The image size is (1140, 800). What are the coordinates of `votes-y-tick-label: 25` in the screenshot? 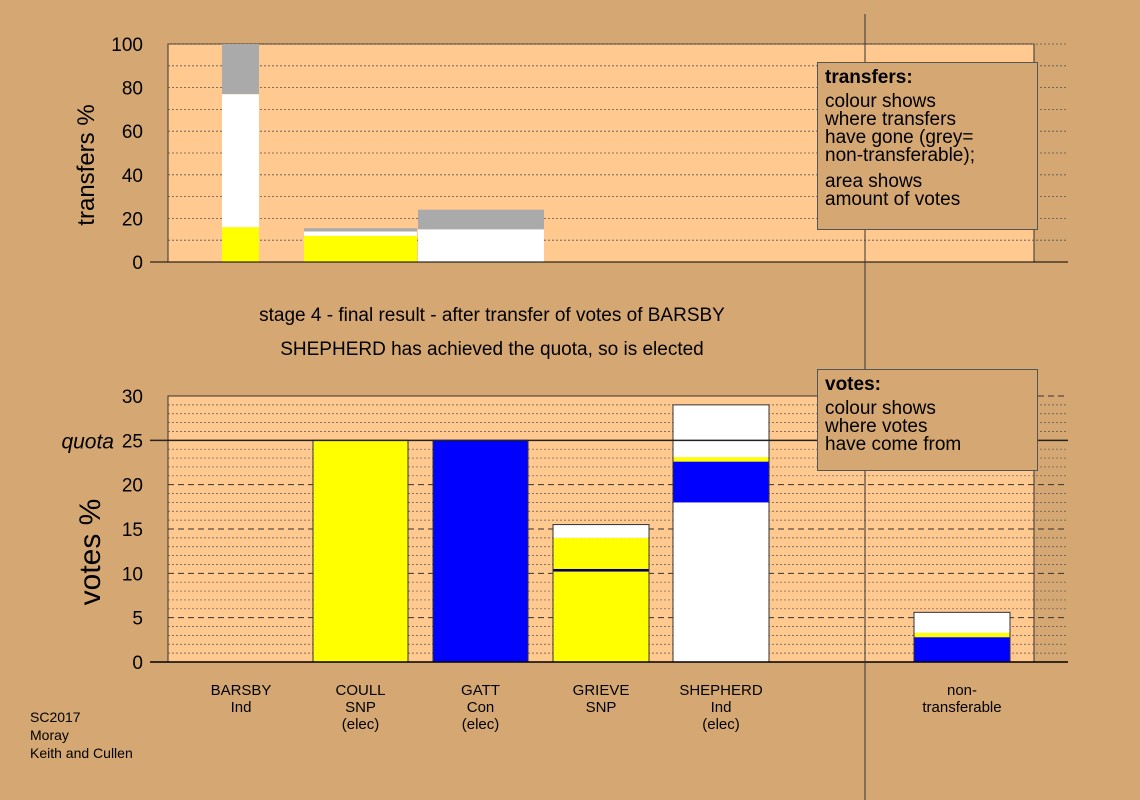 It's located at (132, 441).